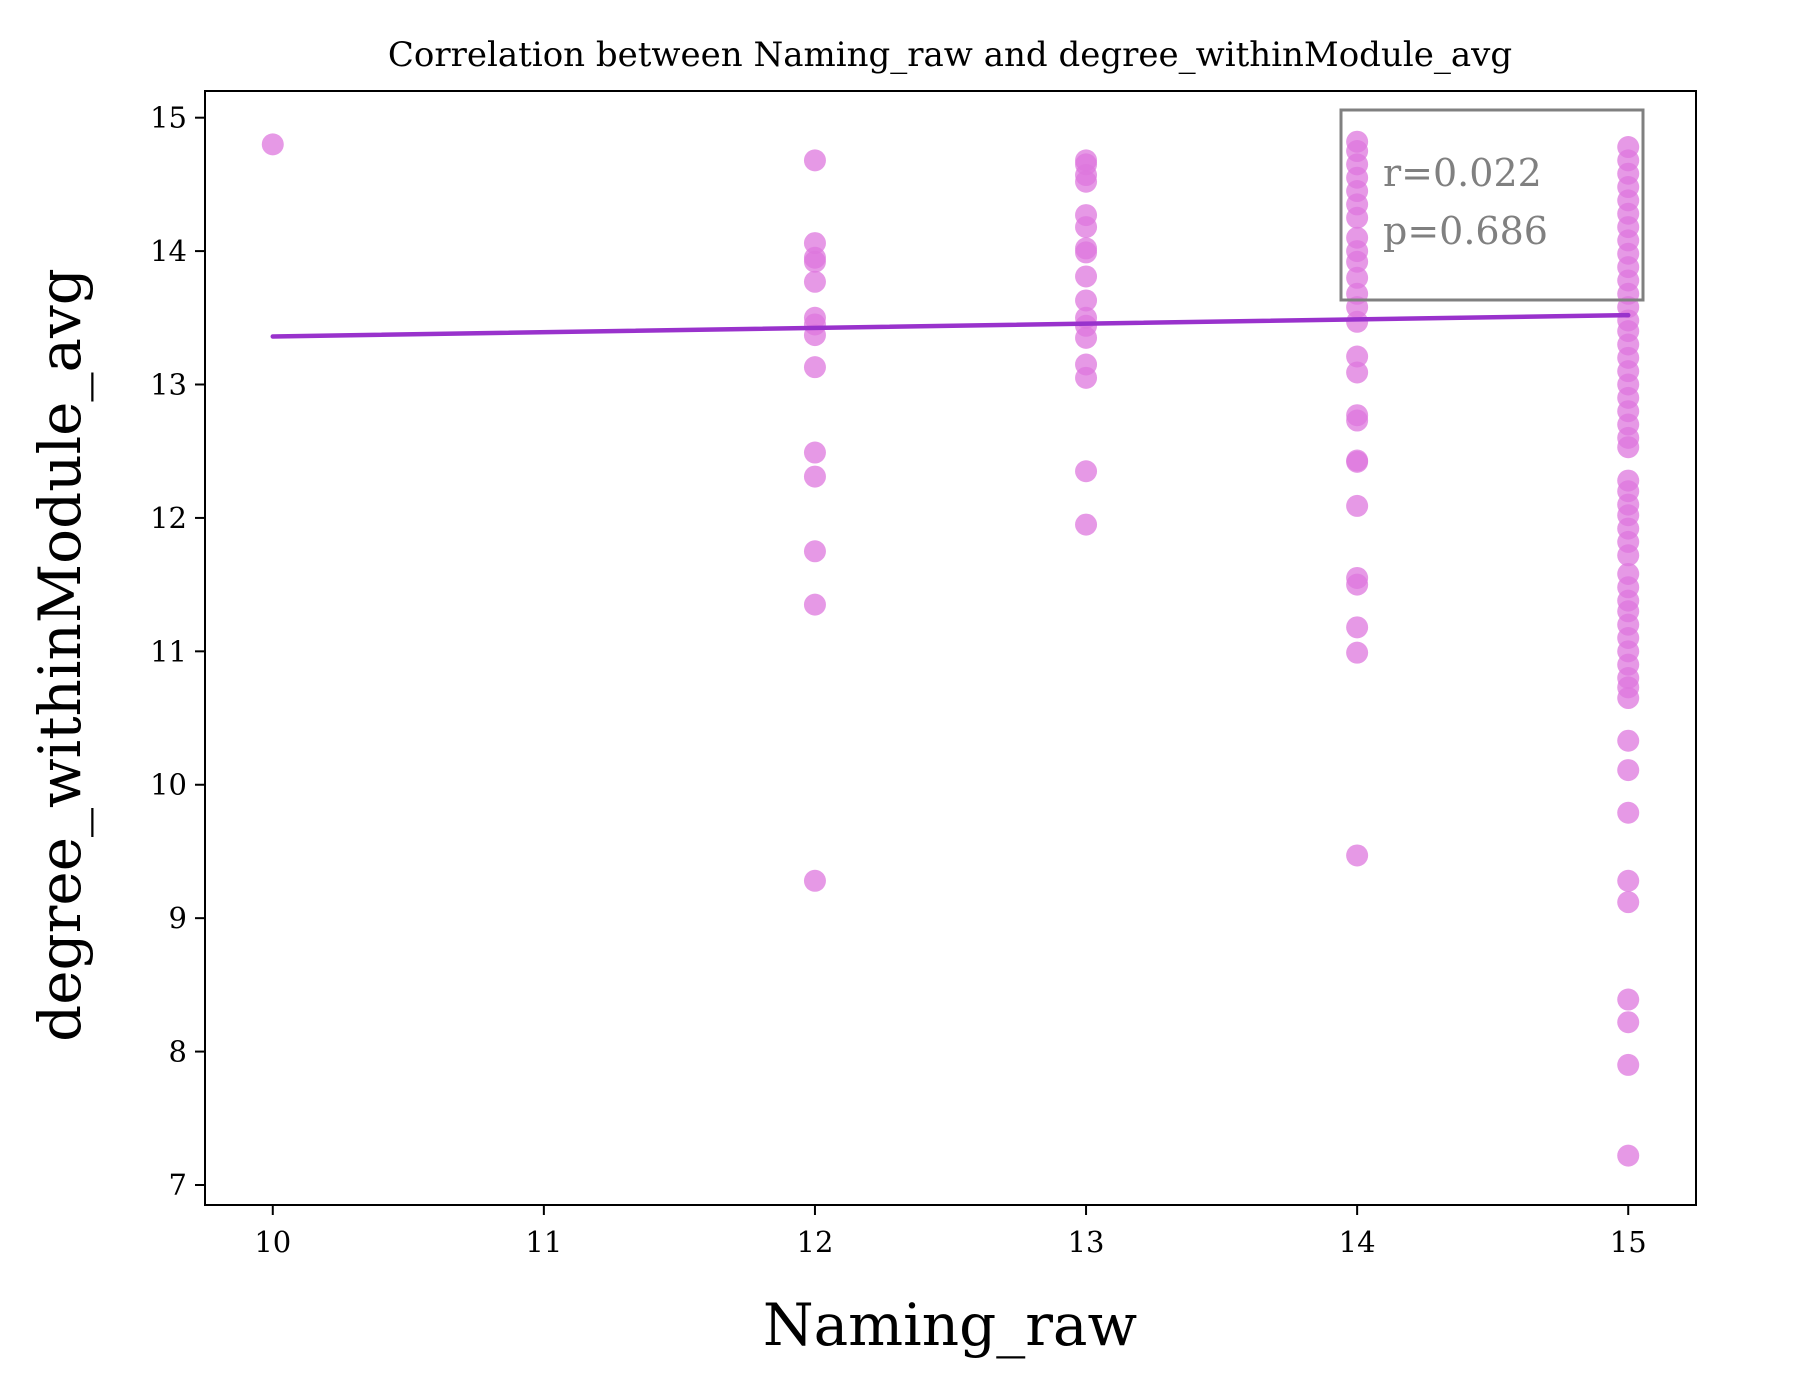 This screenshot has height=1393, width=1804. I want to click on regression-line-group, so click(950, 325).